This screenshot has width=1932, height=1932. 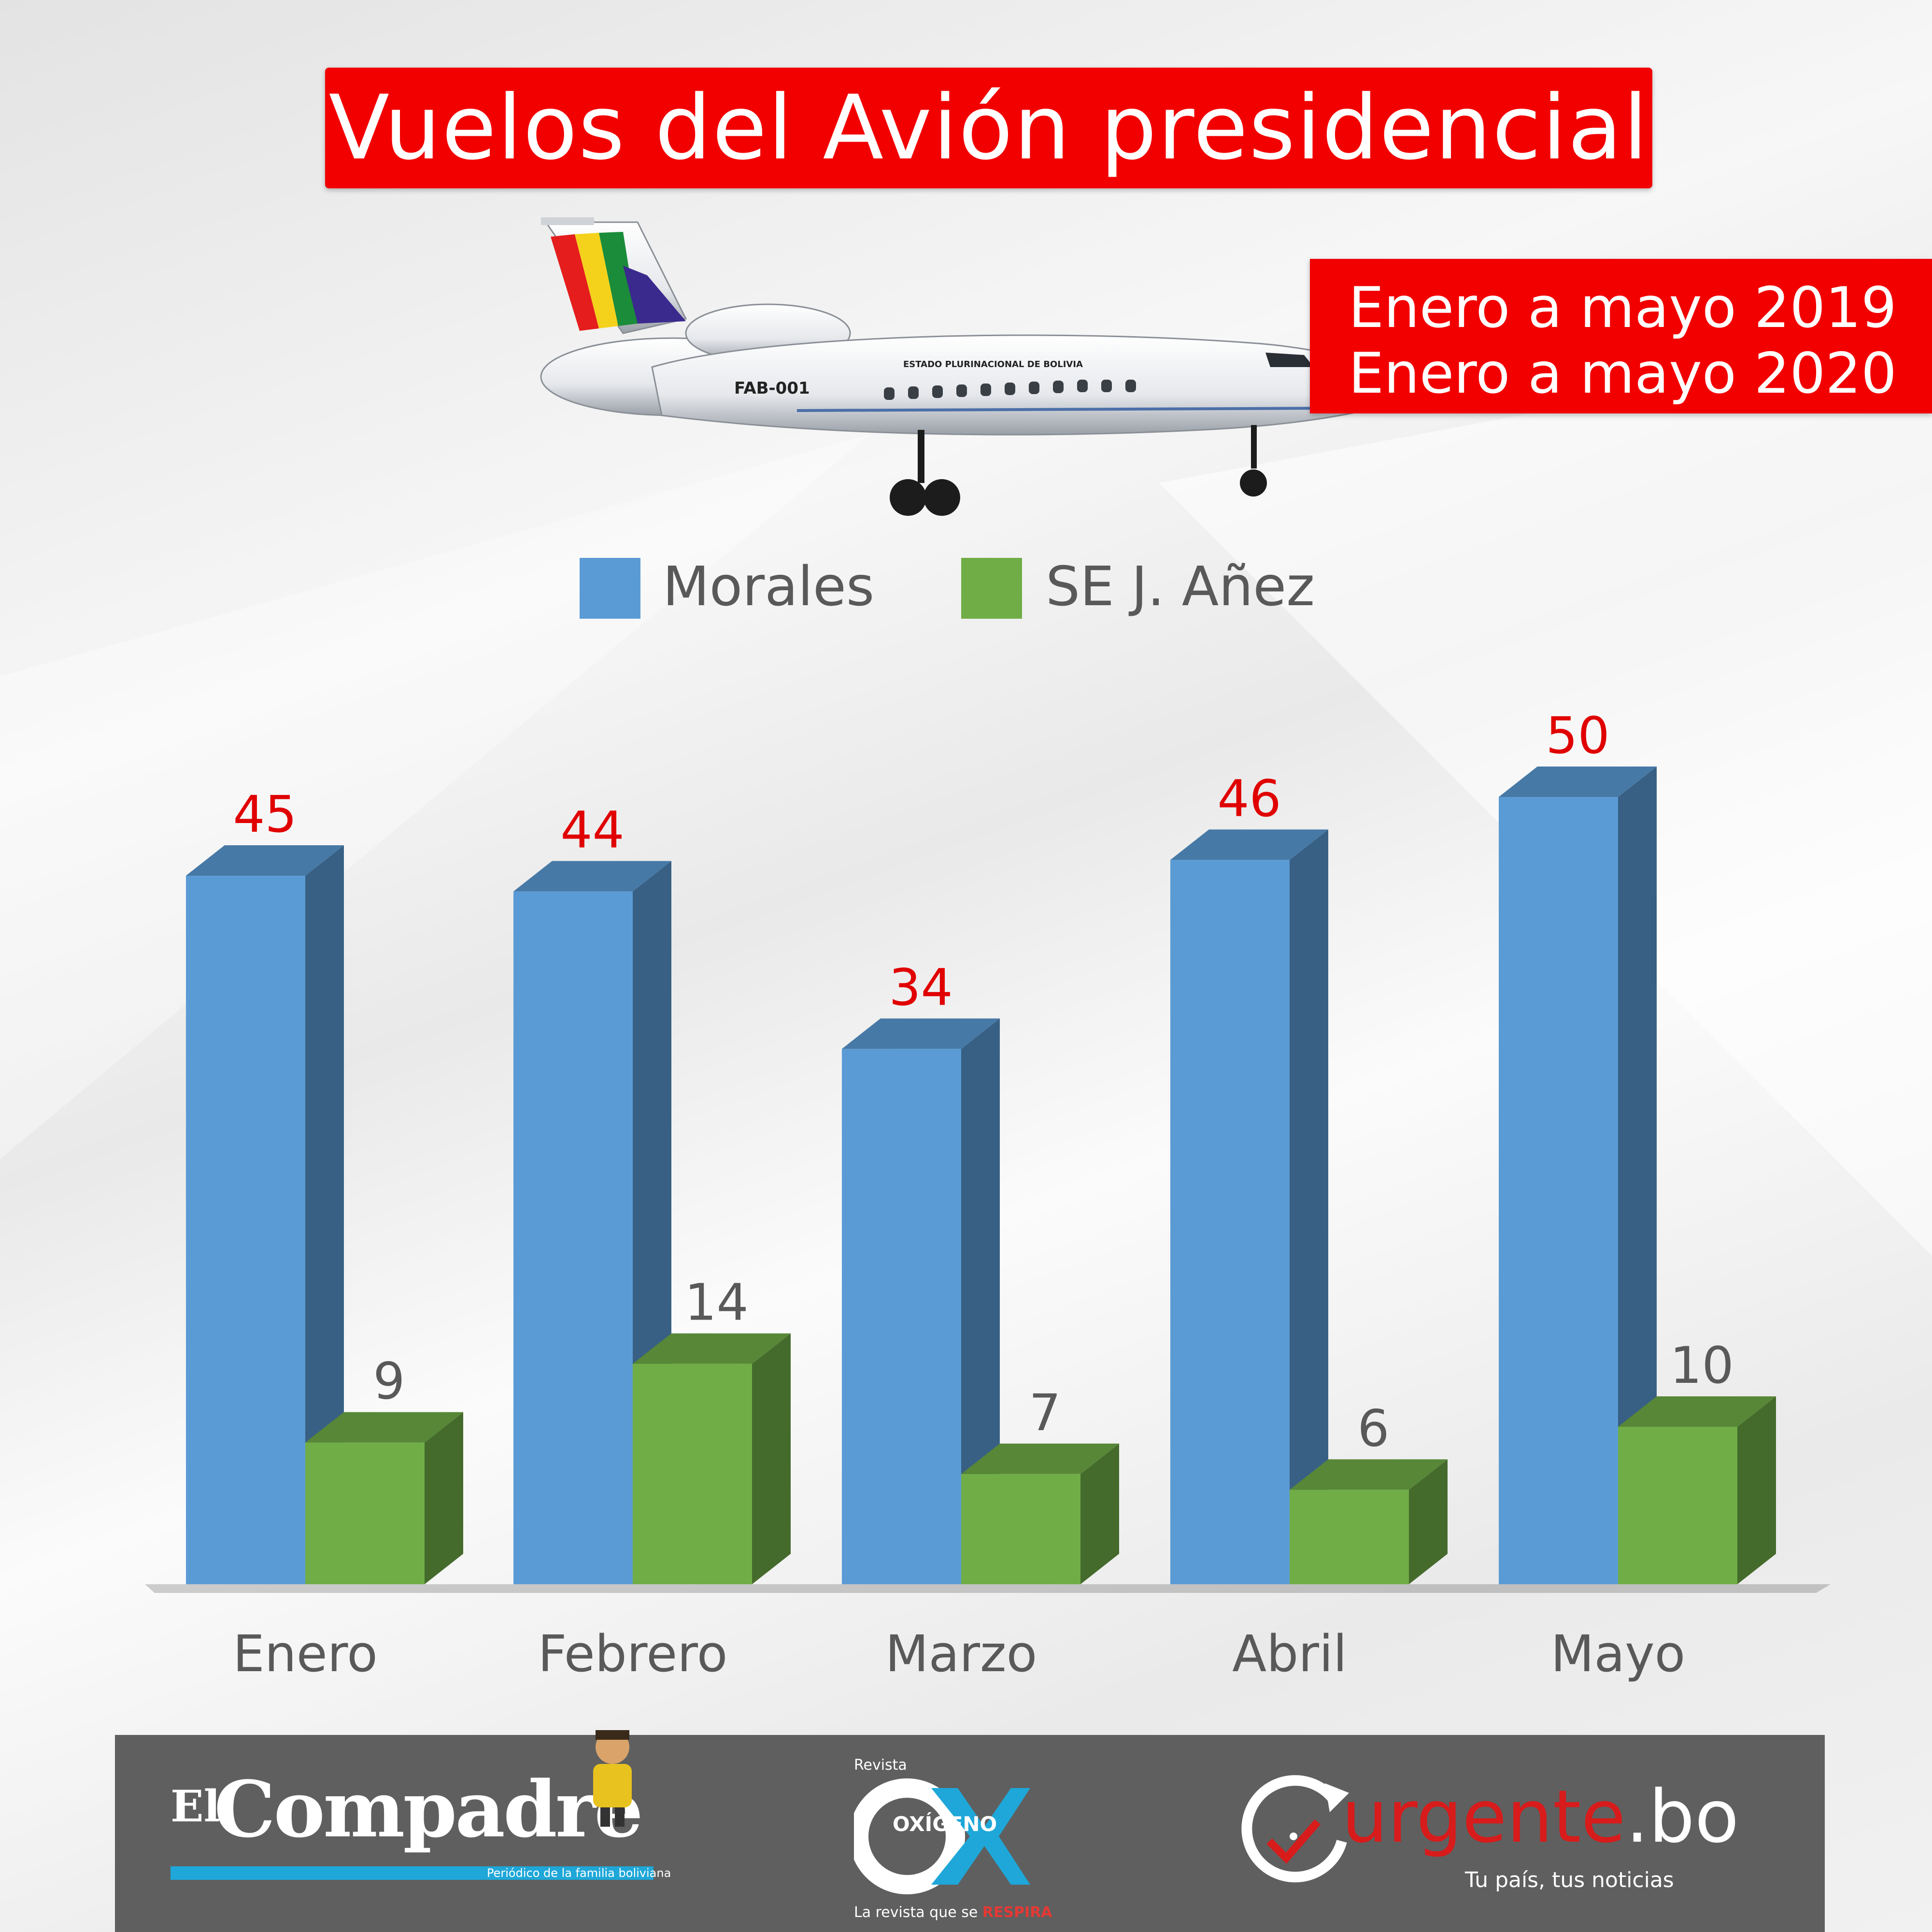 What do you see at coordinates (1289, 1653) in the screenshot?
I see `category-label: Abril` at bounding box center [1289, 1653].